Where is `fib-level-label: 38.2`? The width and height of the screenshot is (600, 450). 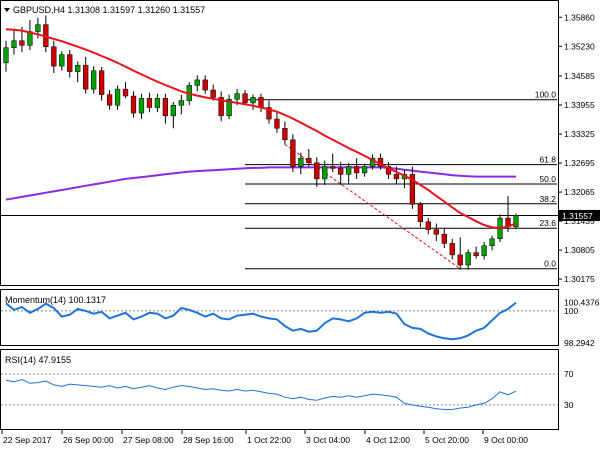 fib-level-label: 38.2 is located at coordinates (547, 199).